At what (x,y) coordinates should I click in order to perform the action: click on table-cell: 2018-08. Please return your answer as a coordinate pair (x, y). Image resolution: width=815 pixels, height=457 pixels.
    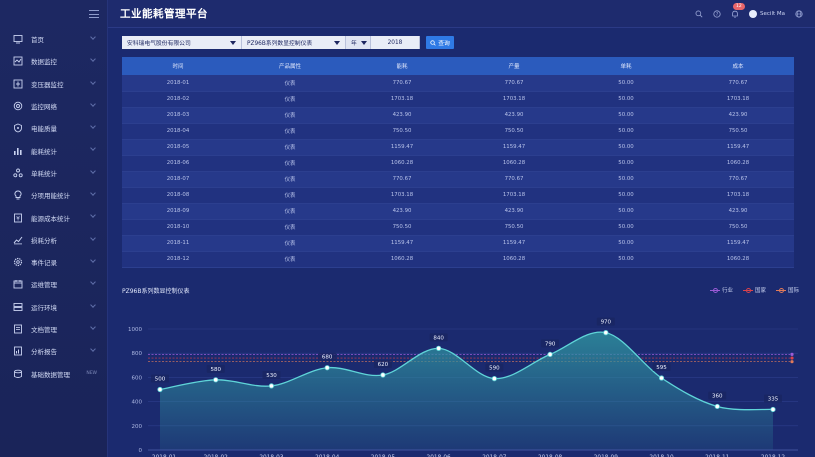
    Looking at the image, I should click on (178, 195).